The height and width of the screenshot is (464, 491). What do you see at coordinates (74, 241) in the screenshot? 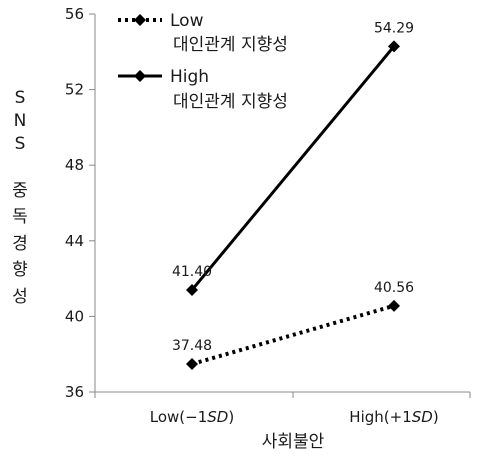
I see `y-tick-label: 44` at bounding box center [74, 241].